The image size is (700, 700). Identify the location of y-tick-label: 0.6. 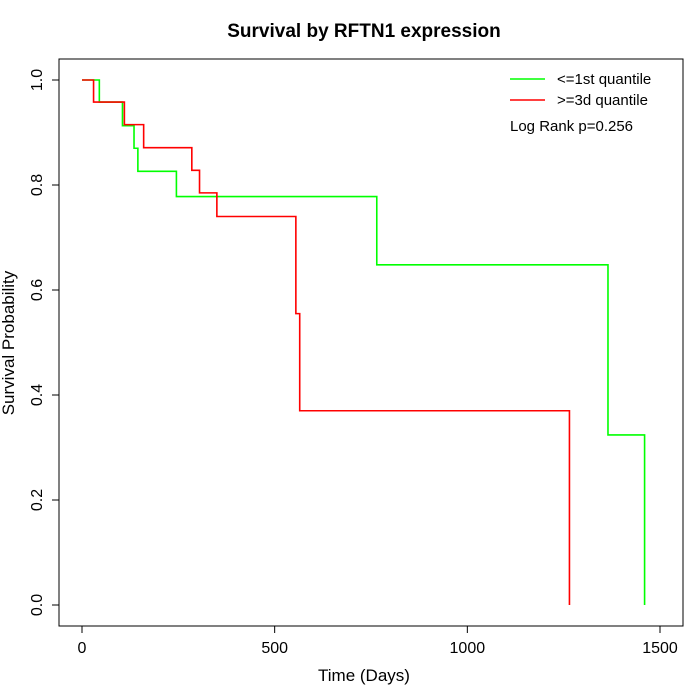
(37, 290).